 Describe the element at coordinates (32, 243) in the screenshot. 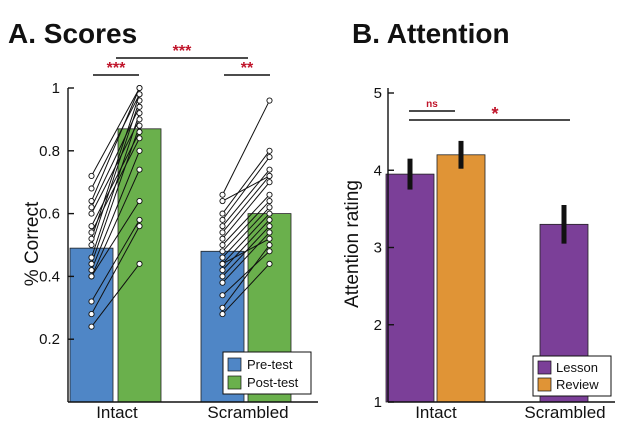

I see `panel-a-y-axis-label: % Correct` at that location.